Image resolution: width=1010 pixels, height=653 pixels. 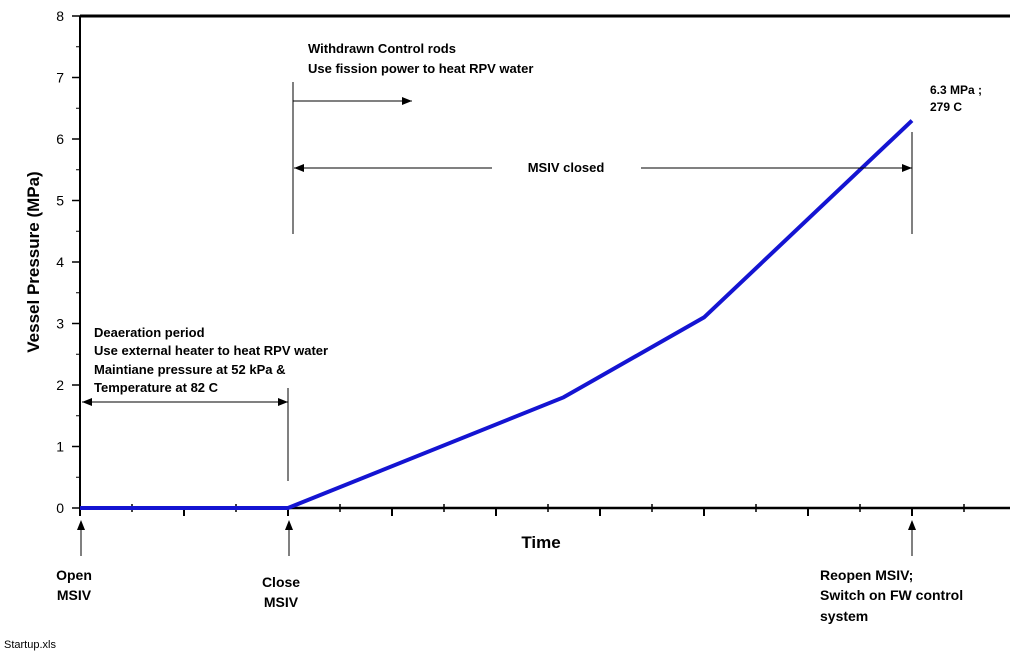 I want to click on event-arrows, so click(x=496, y=538).